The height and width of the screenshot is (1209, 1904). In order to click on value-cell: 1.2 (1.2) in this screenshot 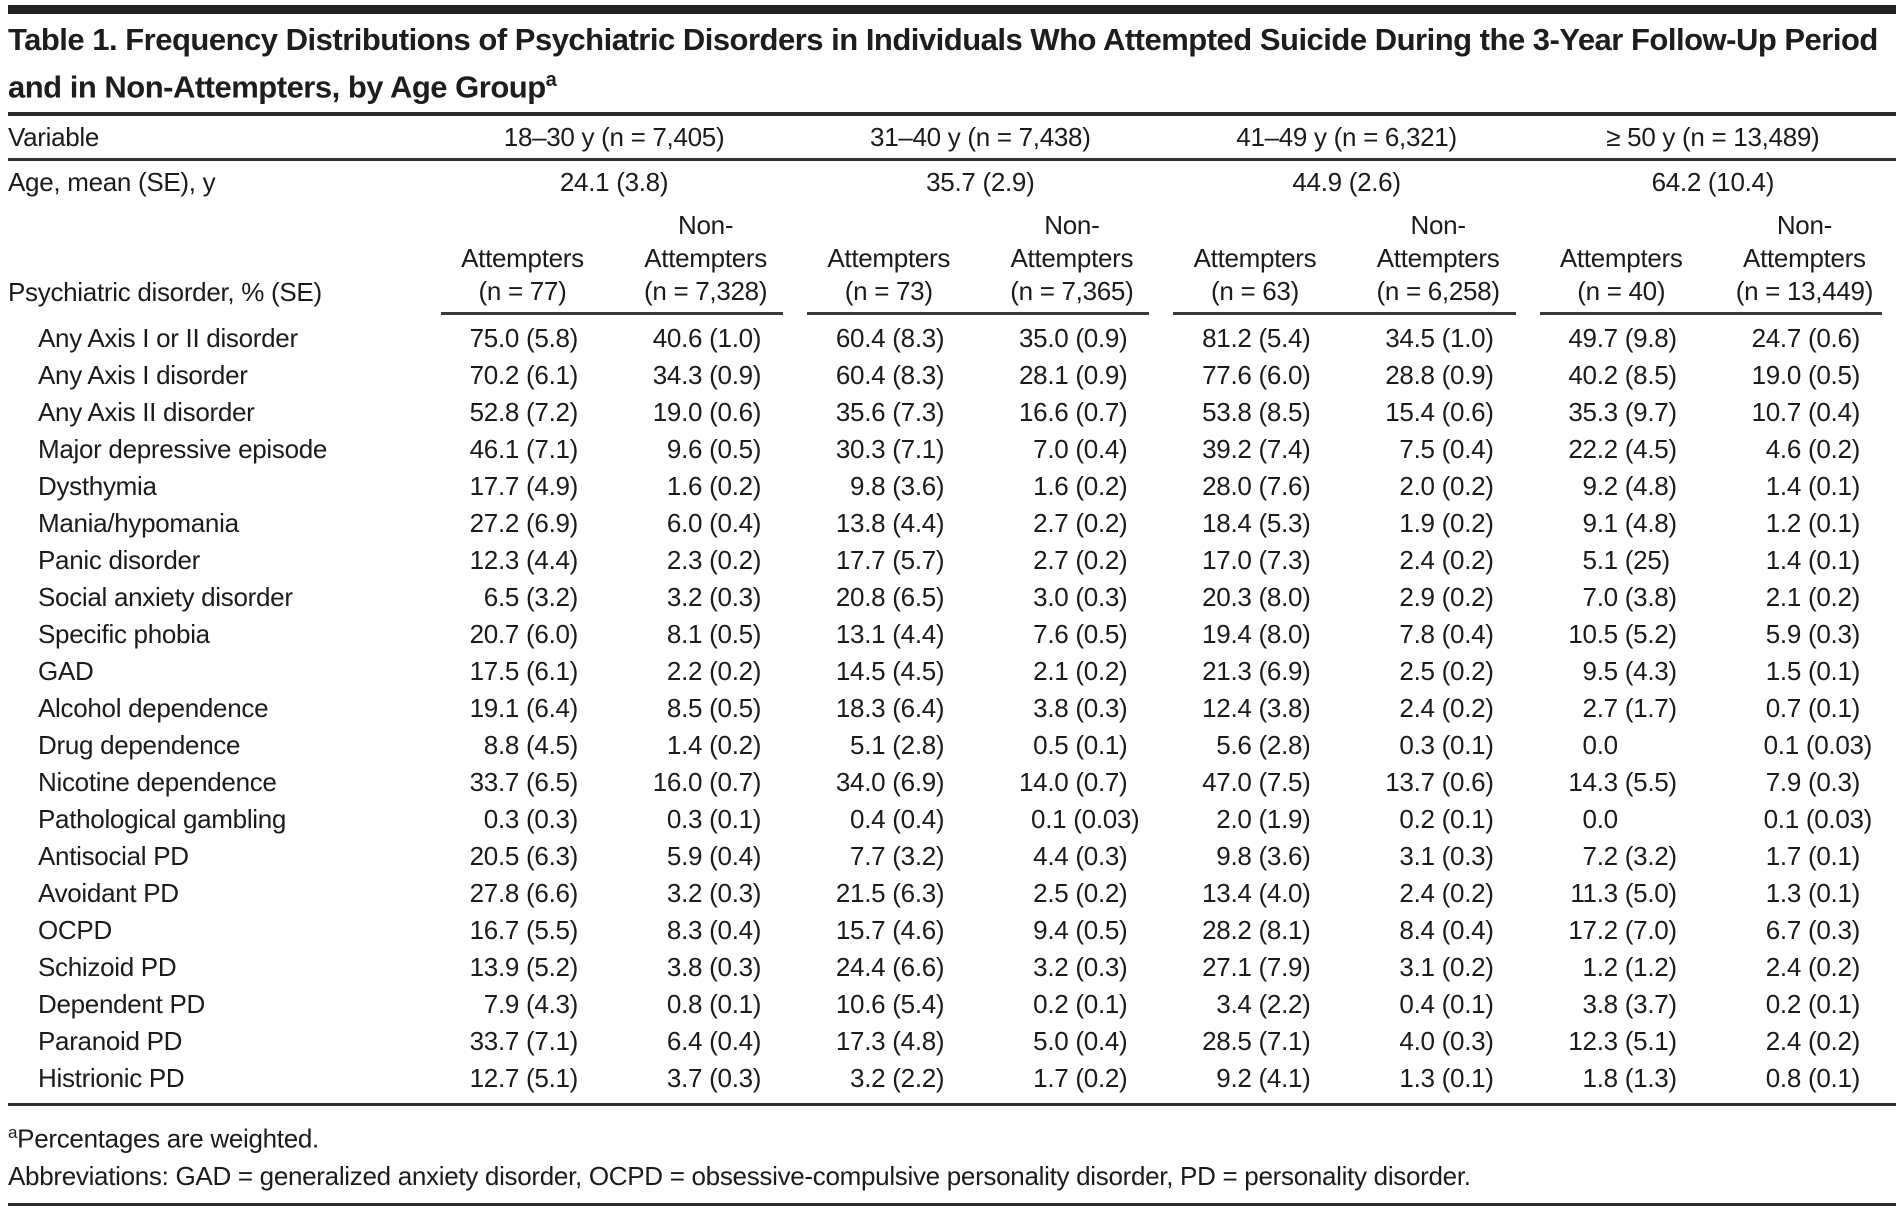, I will do `click(1630, 967)`.